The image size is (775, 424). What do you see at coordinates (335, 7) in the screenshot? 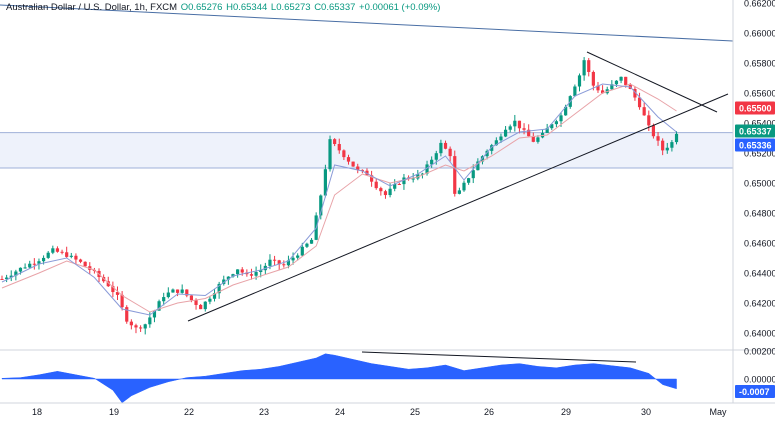
I see `close-value: C0.65337` at bounding box center [335, 7].